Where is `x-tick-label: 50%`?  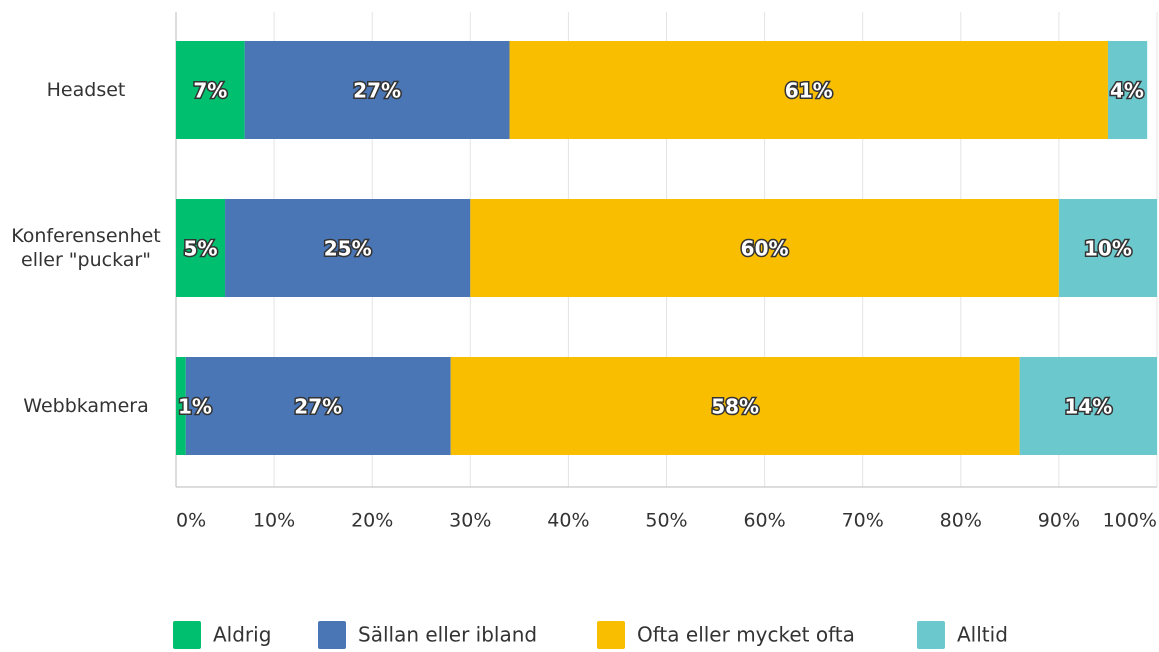 x-tick-label: 50% is located at coordinates (666, 521).